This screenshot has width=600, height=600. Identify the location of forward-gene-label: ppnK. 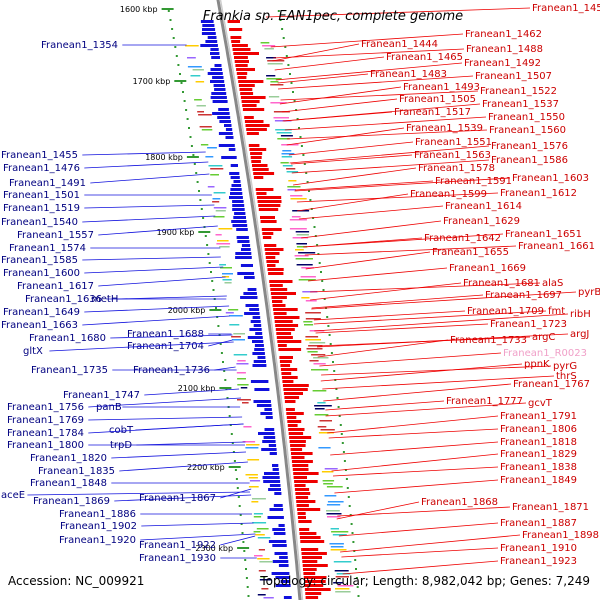
(537, 364).